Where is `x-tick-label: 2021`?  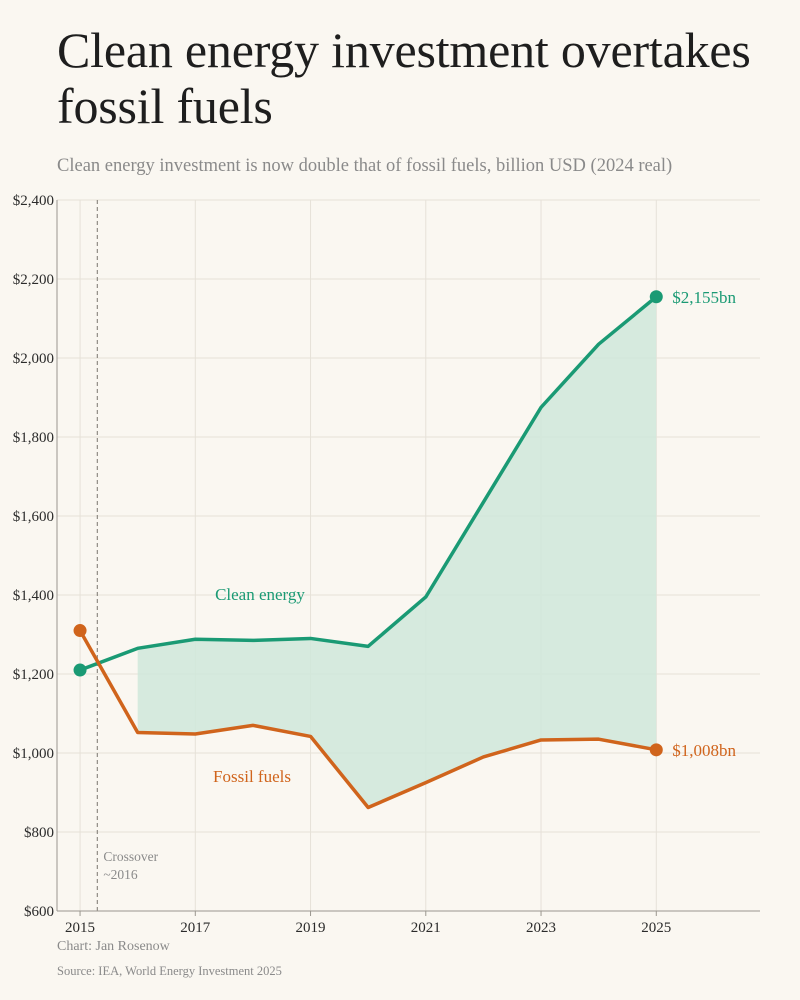
x-tick-label: 2021 is located at coordinates (426, 928).